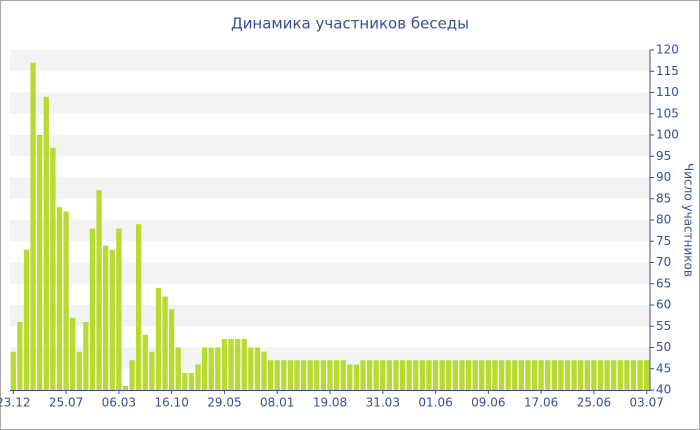 The width and height of the screenshot is (700, 430). What do you see at coordinates (667, 71) in the screenshot?
I see `y-tick-label: 115` at bounding box center [667, 71].